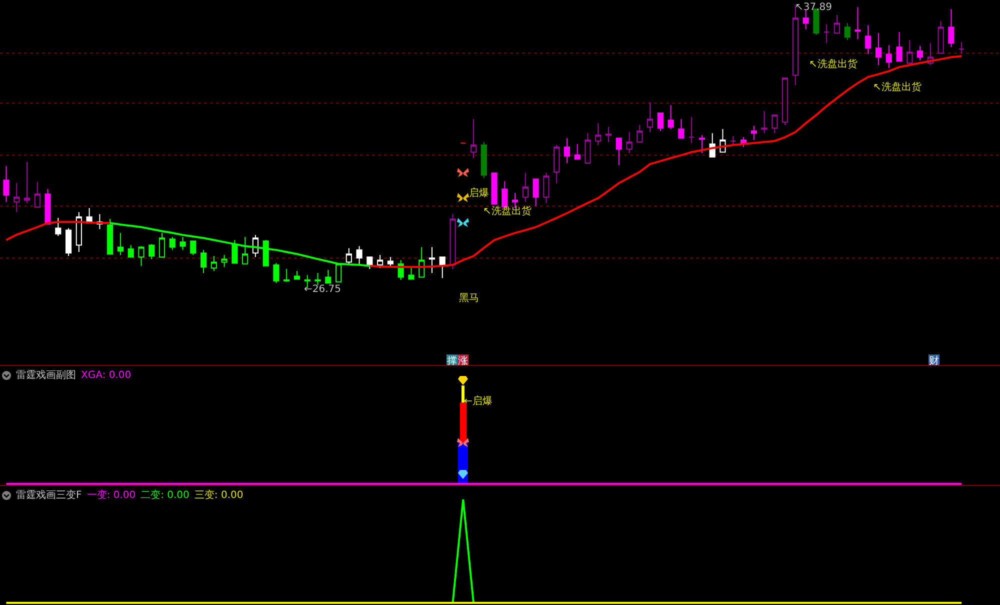 This screenshot has width=1000, height=605. What do you see at coordinates (46, 375) in the screenshot?
I see `chart-title: 雷霆戏画副图` at bounding box center [46, 375].